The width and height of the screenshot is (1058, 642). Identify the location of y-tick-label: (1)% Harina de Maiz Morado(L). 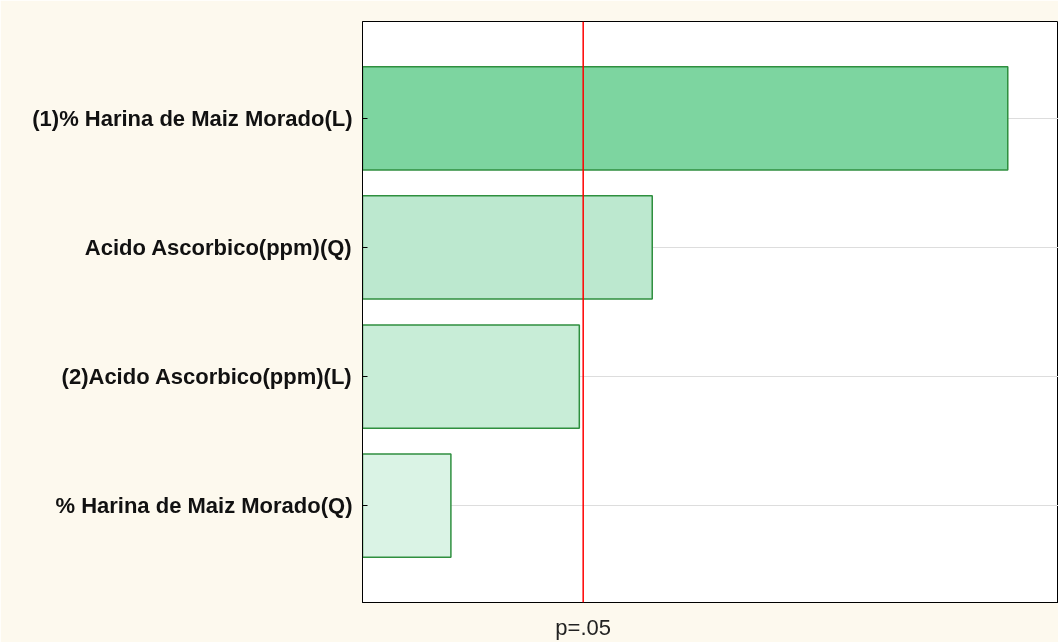
(192, 118).